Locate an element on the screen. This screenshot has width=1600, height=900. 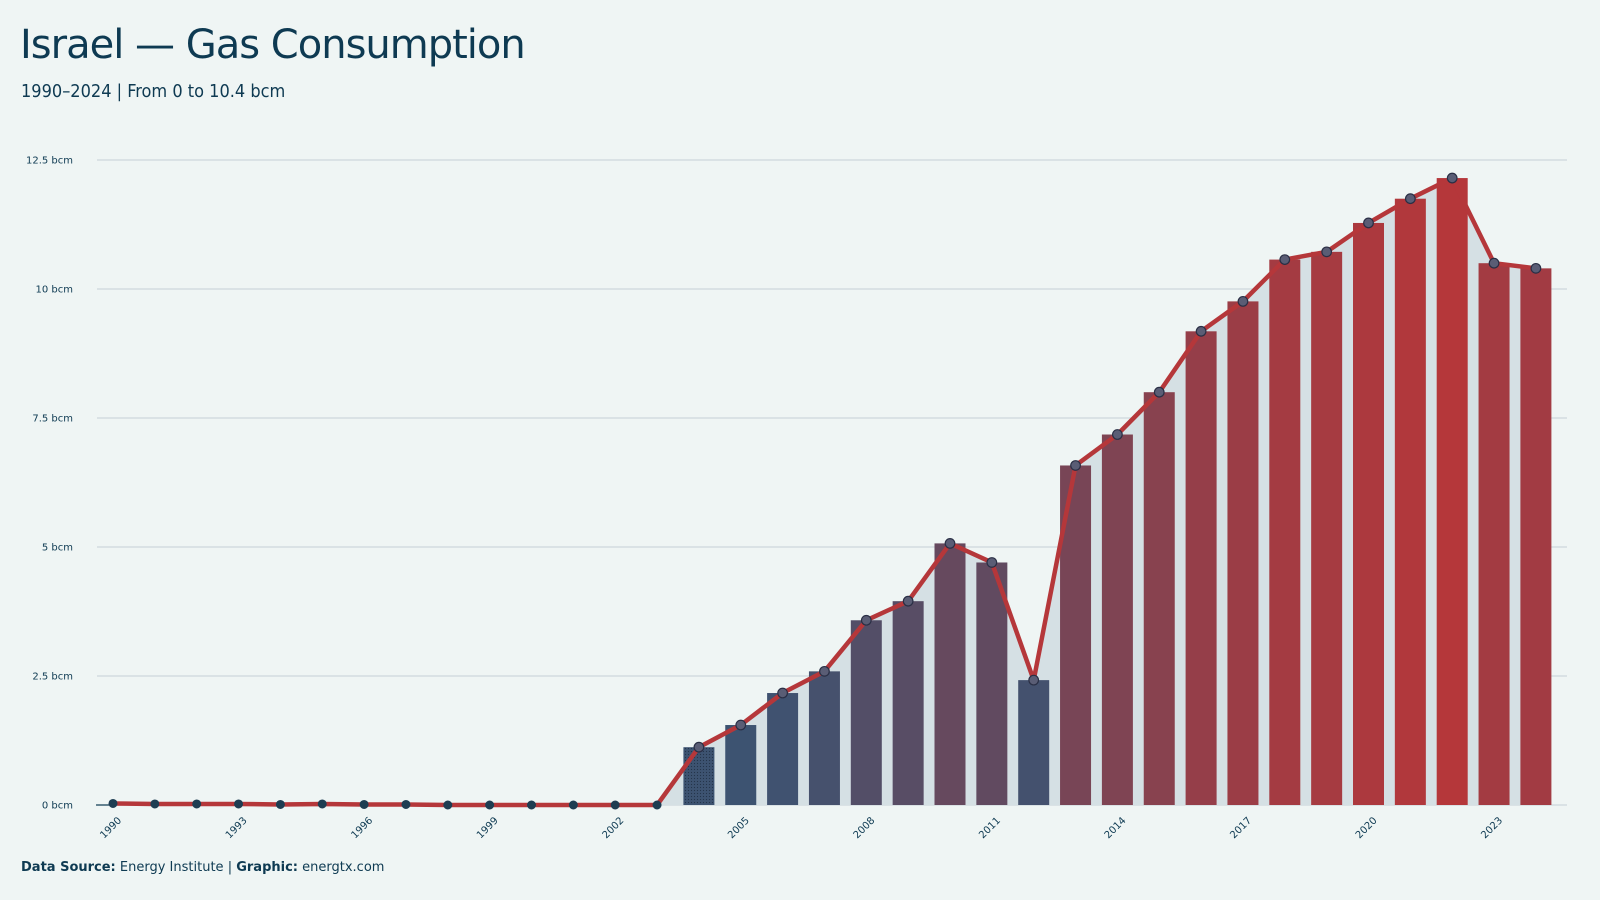
x-tick-label: 2008 is located at coordinates (865, 828).